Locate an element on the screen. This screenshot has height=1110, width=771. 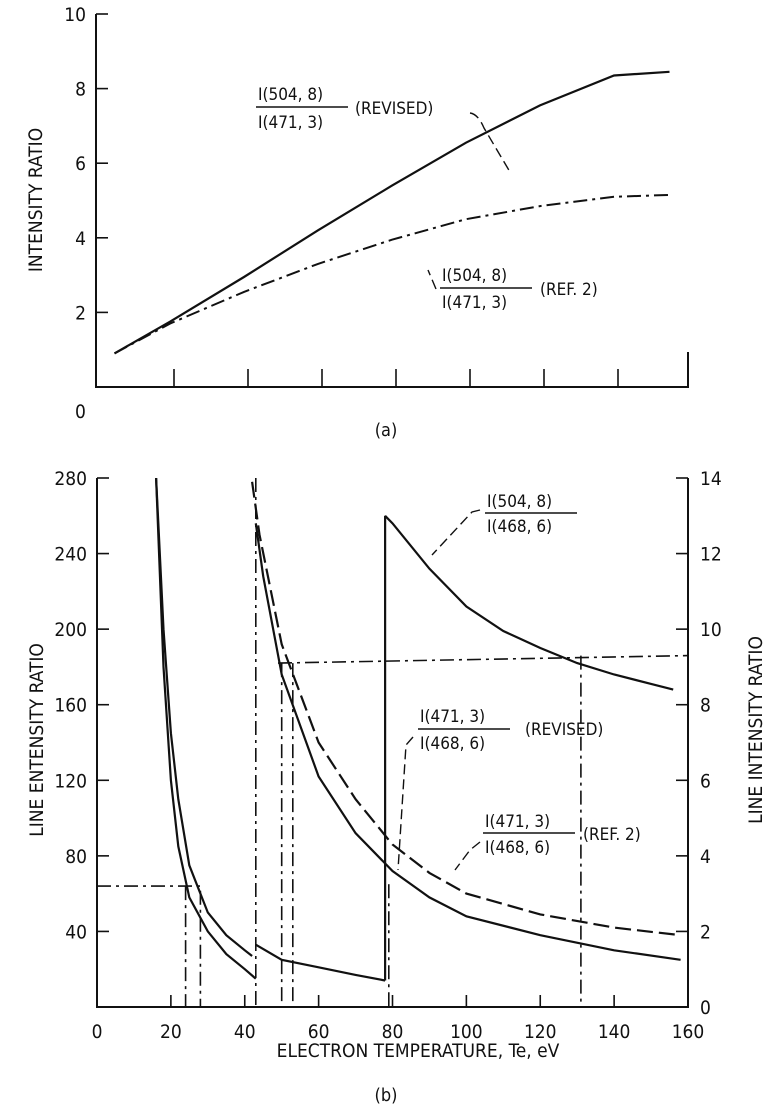
panel-b-471-468-revised-denominator: I(468, 6) is located at coordinates (452, 744).